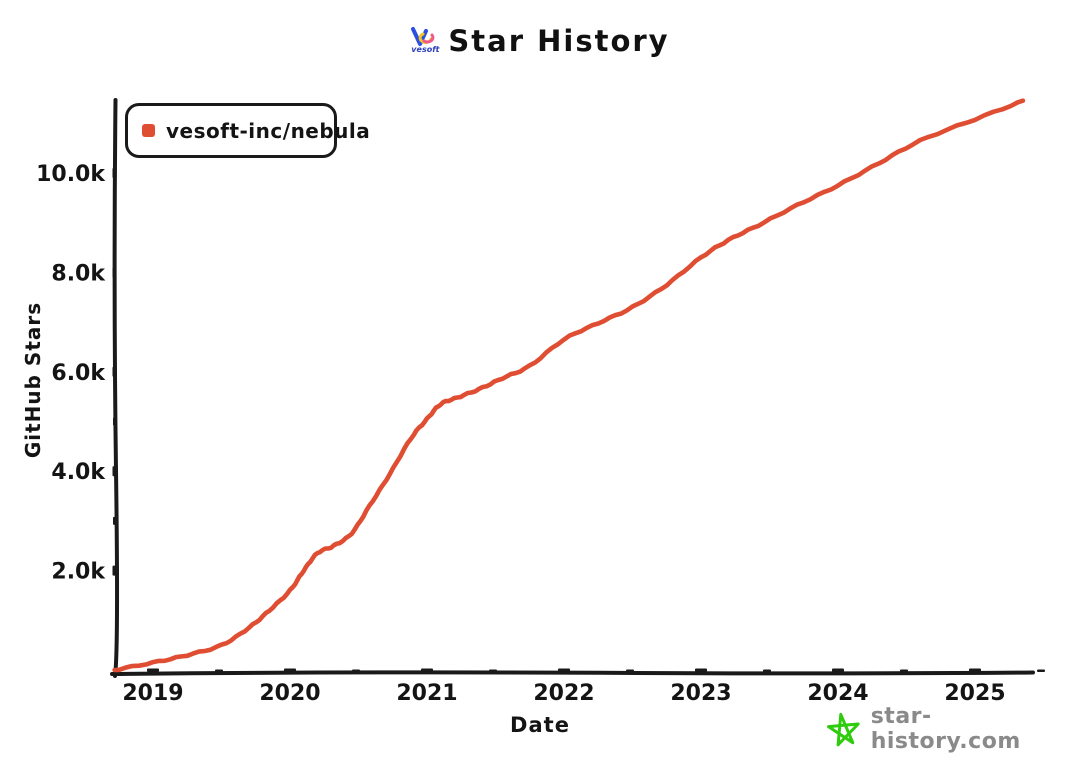 This screenshot has height=779, width=1080. What do you see at coordinates (425, 49) in the screenshot?
I see `vesoft-wordmark: vesoft` at bounding box center [425, 49].